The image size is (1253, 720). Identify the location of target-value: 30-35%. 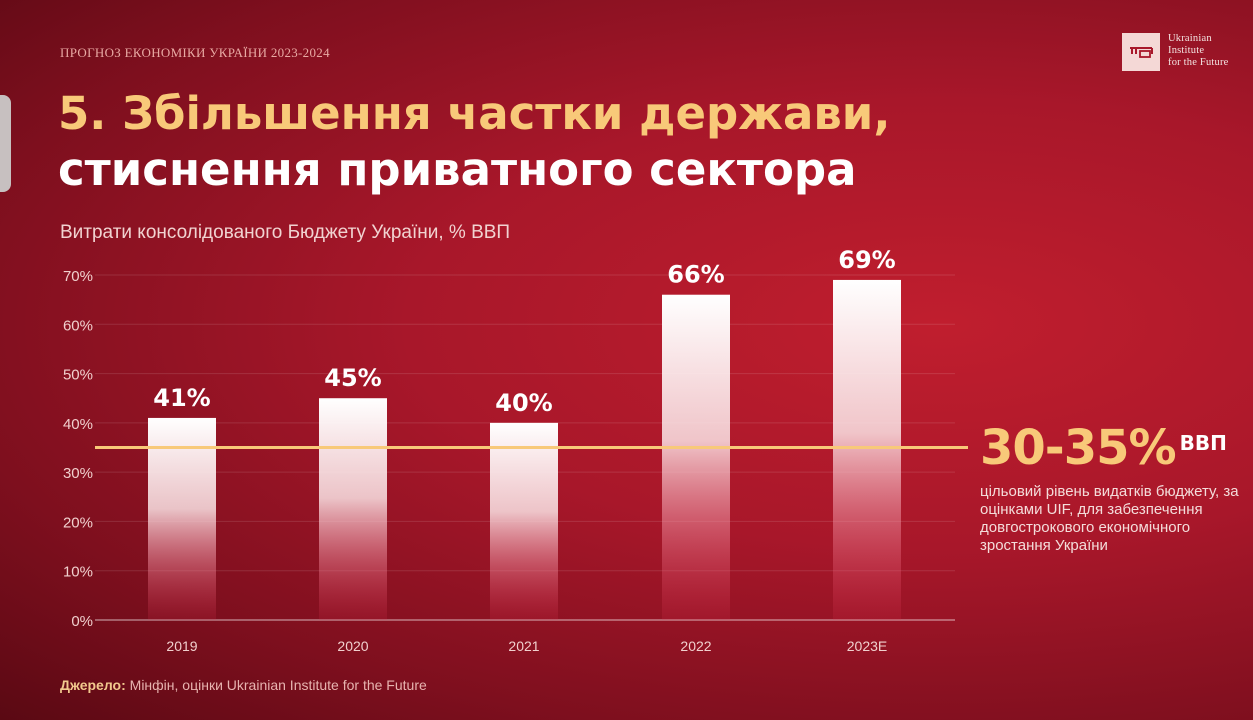
(1078, 448).